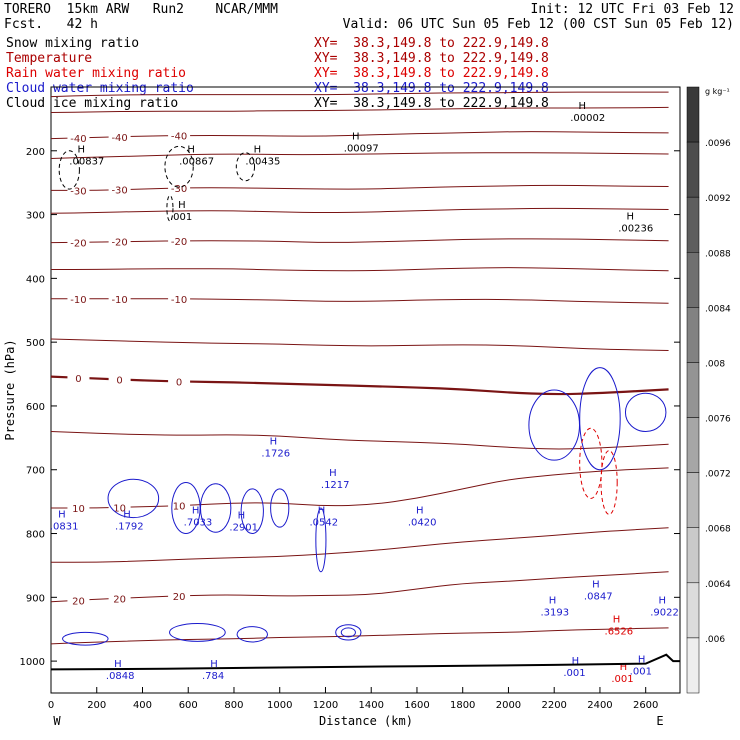  What do you see at coordinates (73, 43) in the screenshot?
I see `legend-snow-label: Snow mixing ratio` at bounding box center [73, 43].